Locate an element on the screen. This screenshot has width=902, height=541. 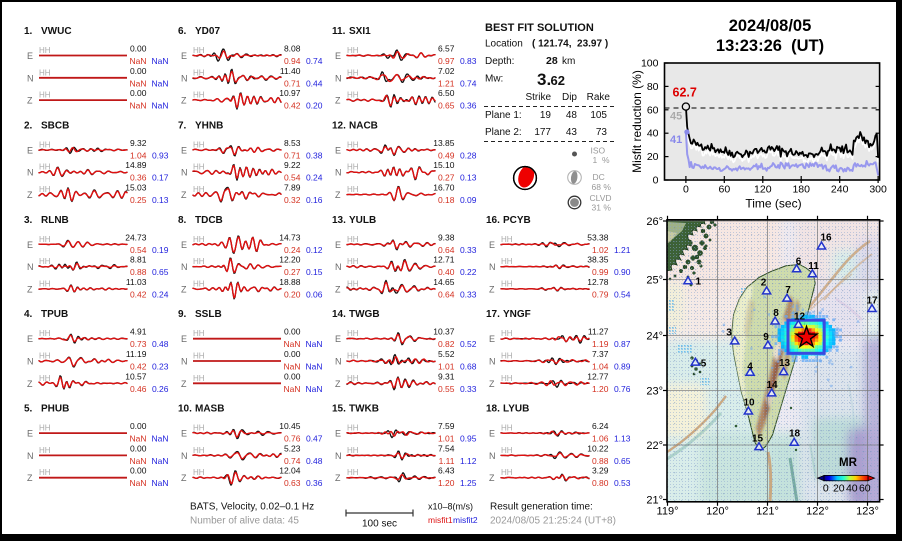
svg-text: 1.01 is located at coordinates (446, 439).